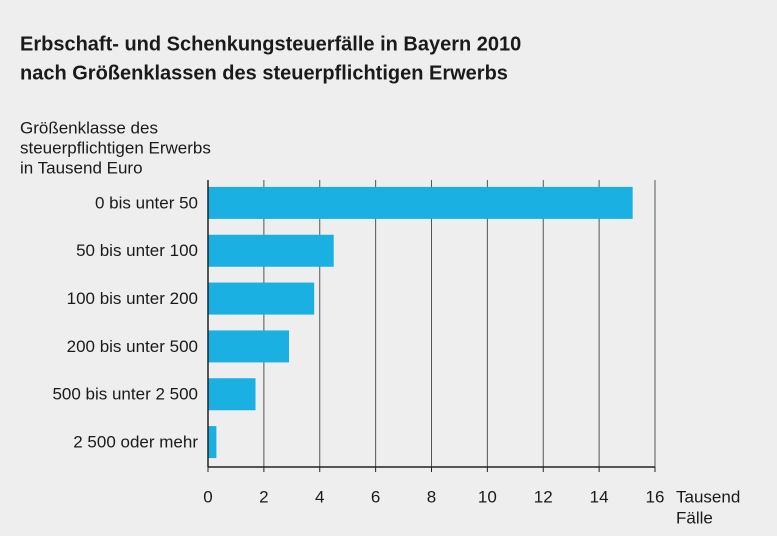 The image size is (777, 536). I want to click on x-tick-label: 8, so click(431, 496).